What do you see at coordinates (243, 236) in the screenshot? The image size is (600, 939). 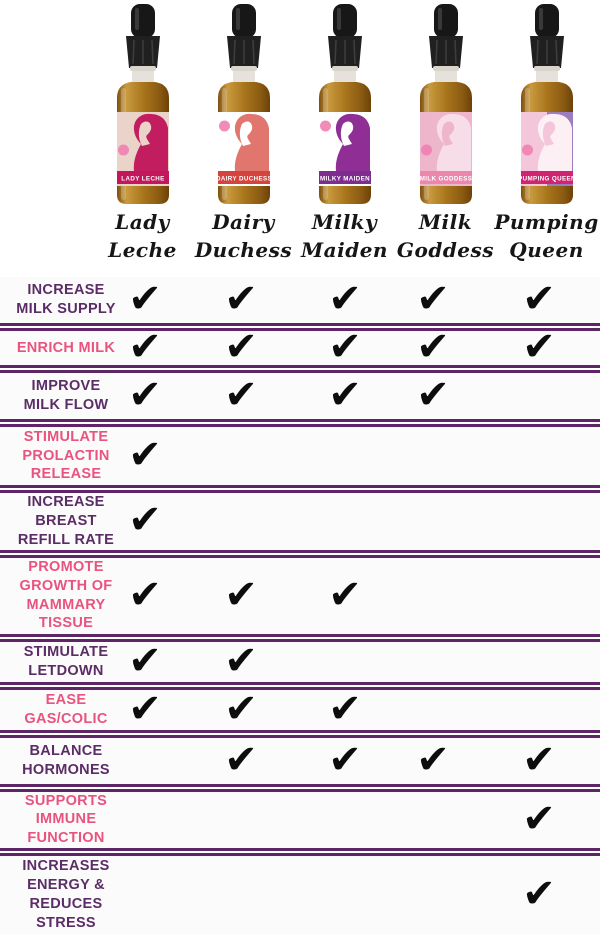 I see `product-name-dairy-duchess: Dairy Duchess` at bounding box center [243, 236].